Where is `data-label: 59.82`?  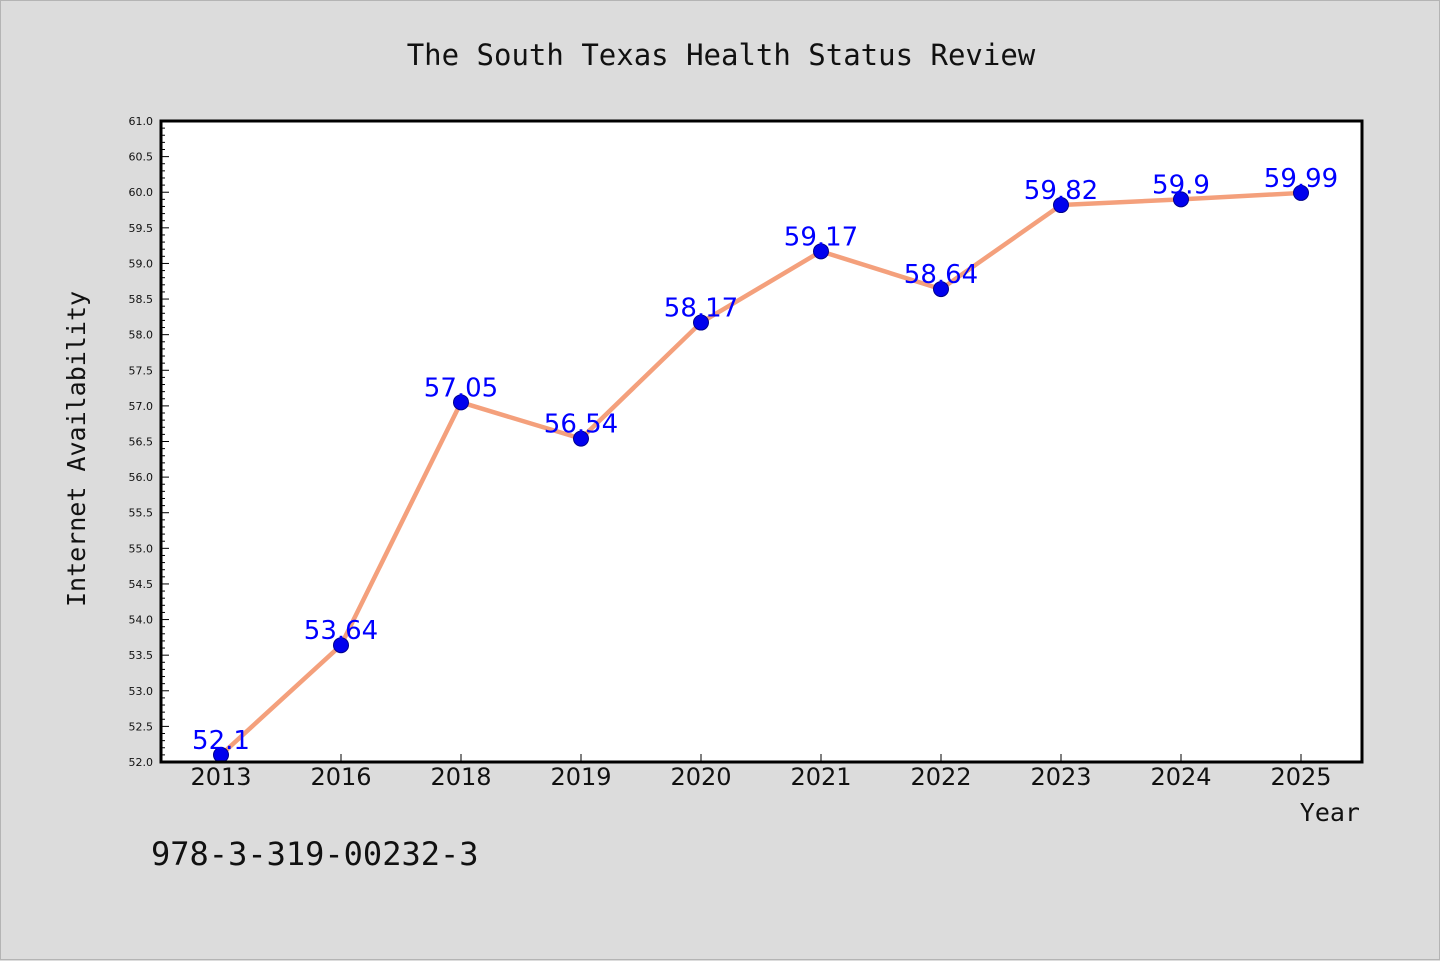
data-label: 59.82 is located at coordinates (1061, 191).